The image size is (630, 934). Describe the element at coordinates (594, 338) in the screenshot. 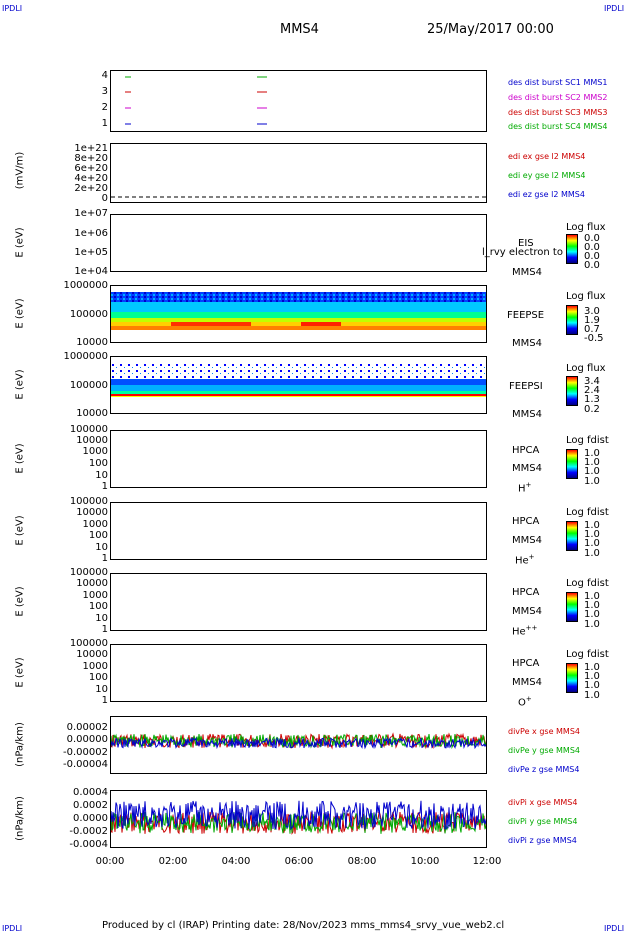

I see `p4-cbar-3: -0.5` at that location.